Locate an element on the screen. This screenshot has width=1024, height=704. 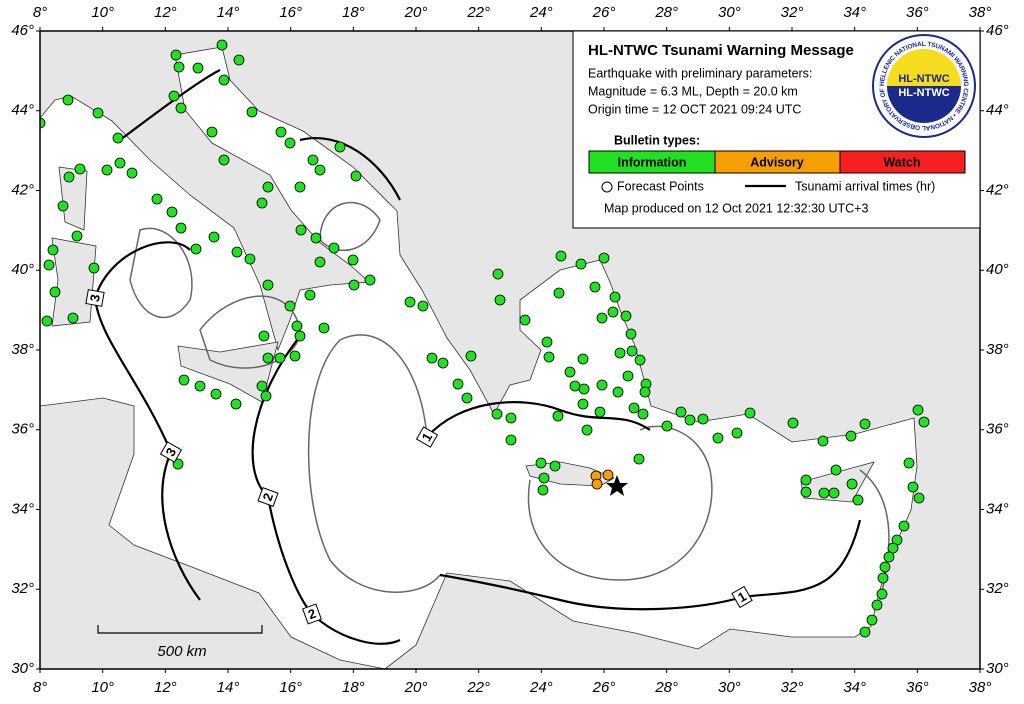
bulletin-label: Bulletin types: is located at coordinates (657, 140).